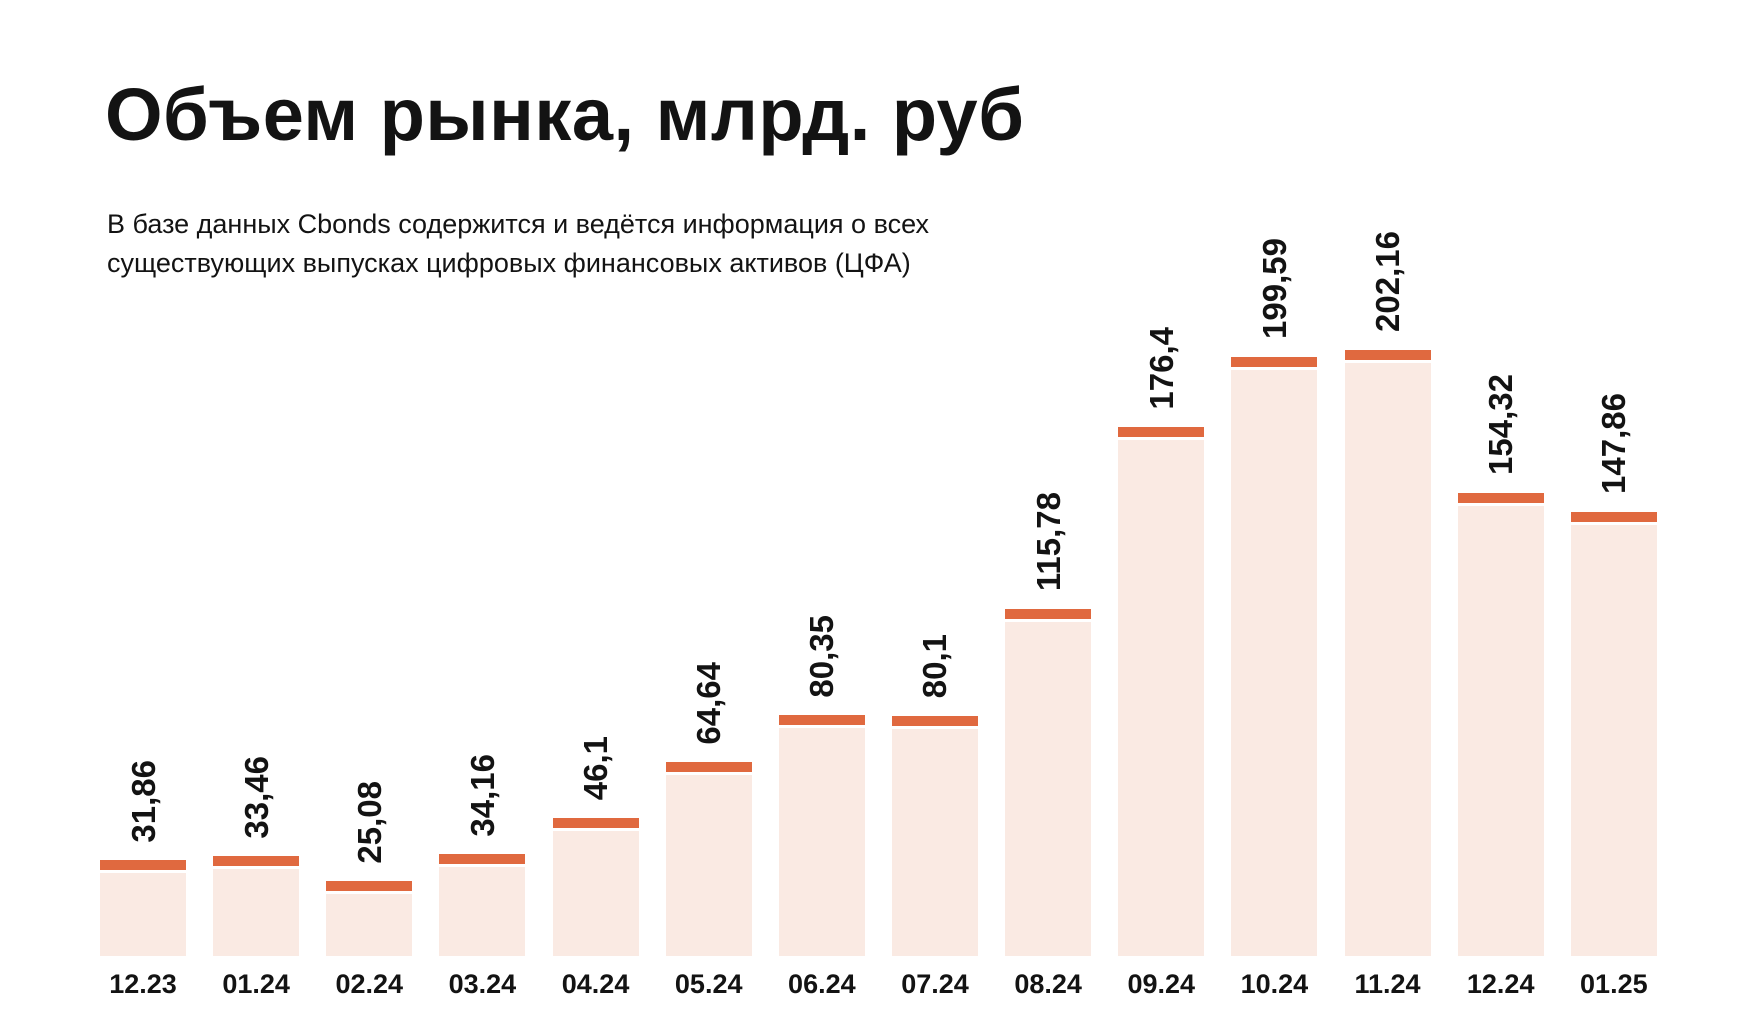  I want to click on x-axis-label: 10.24, so click(1274, 984).